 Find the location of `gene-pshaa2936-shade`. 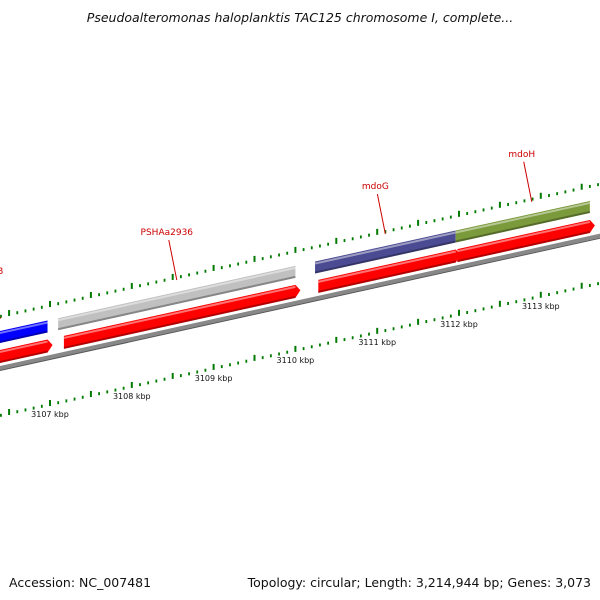

gene-pshaa2936-shade is located at coordinates (176, 303).